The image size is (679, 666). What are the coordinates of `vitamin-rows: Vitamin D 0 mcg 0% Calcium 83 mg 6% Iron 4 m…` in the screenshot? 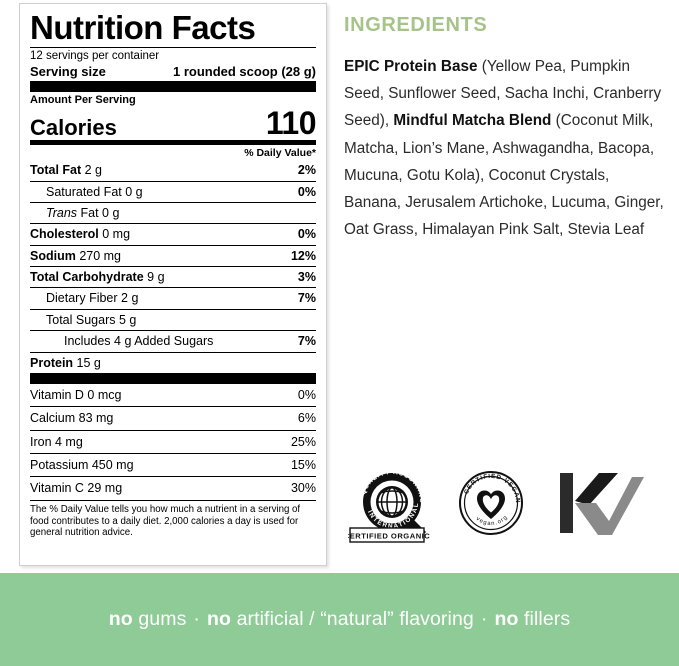 It's located at (173, 442).